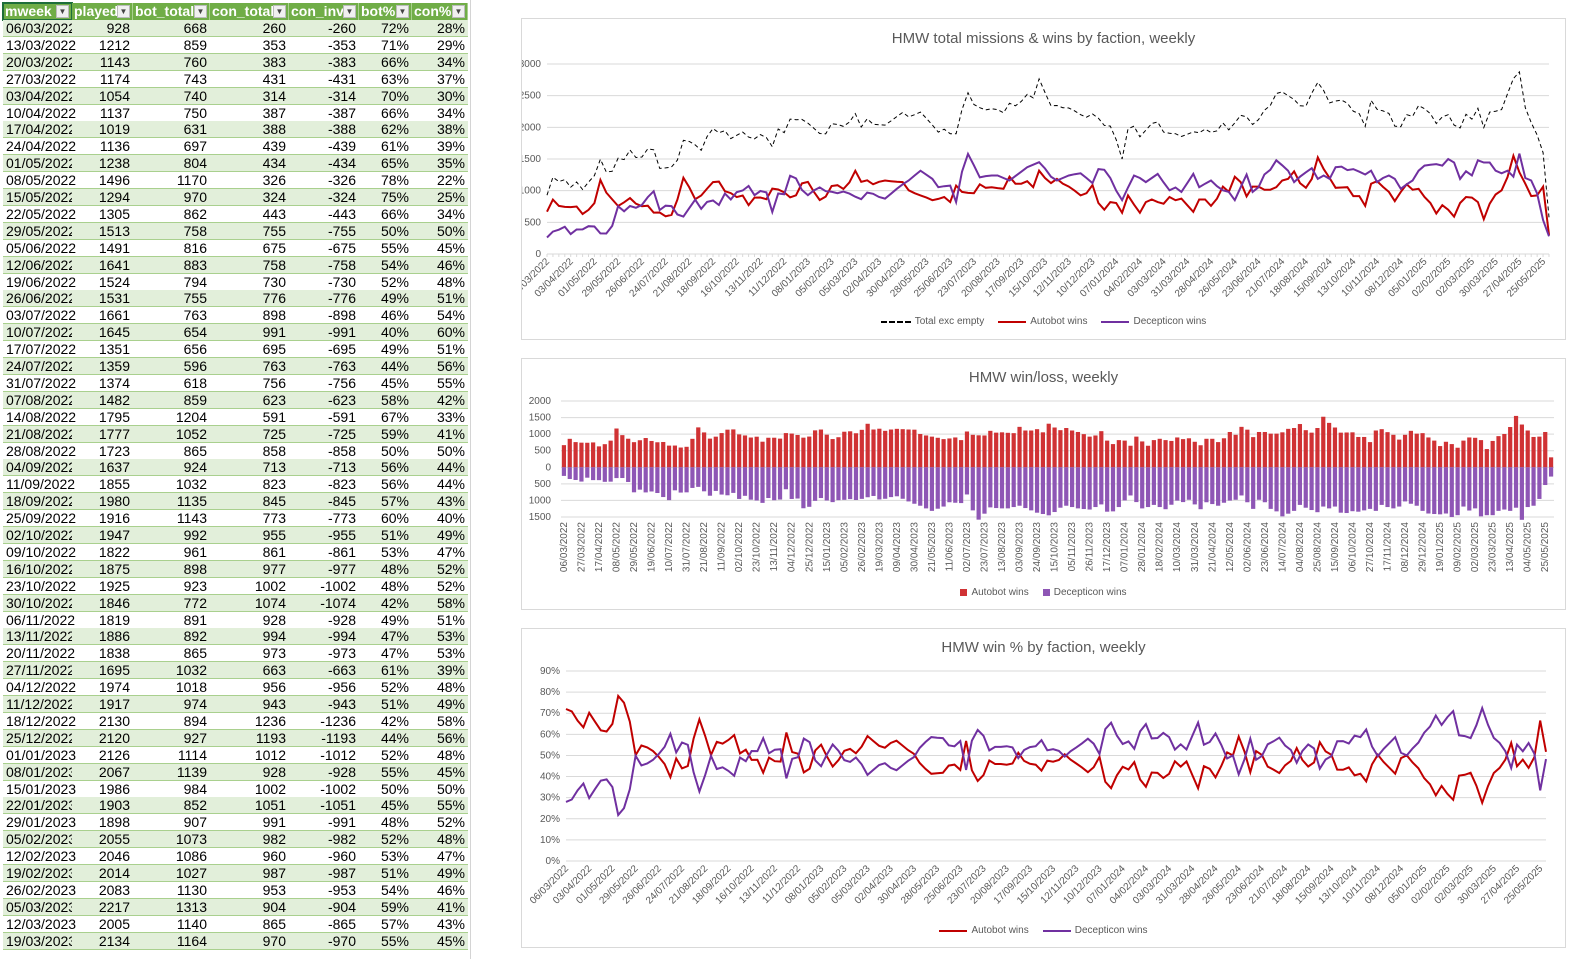 The width and height of the screenshot is (1578, 959). Describe the element at coordinates (249, 299) in the screenshot. I see `cell: 776` at that location.